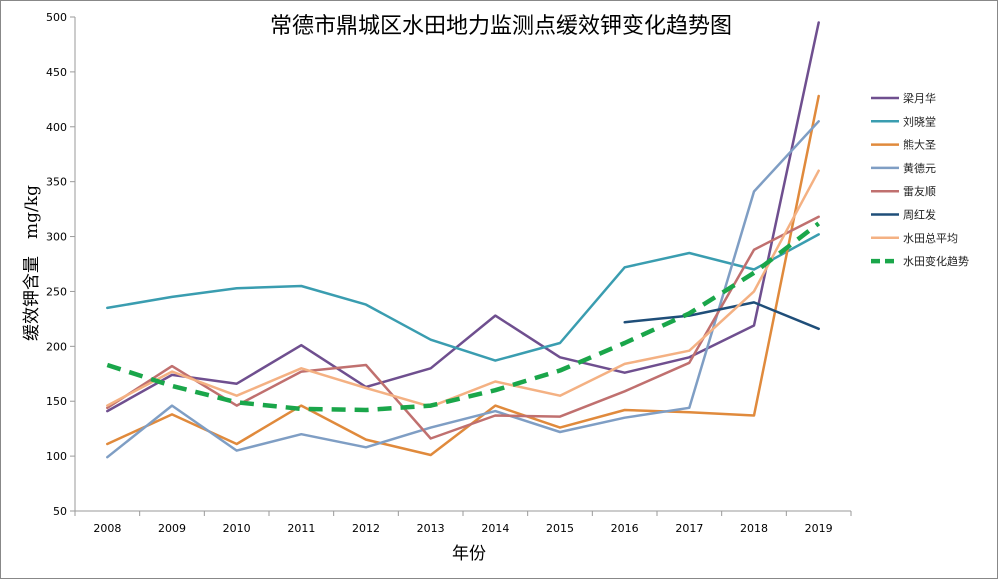 The height and width of the screenshot is (585, 1000). Describe the element at coordinates (919, 191) in the screenshot. I see `legend-label-5: 雷友顺` at that location.